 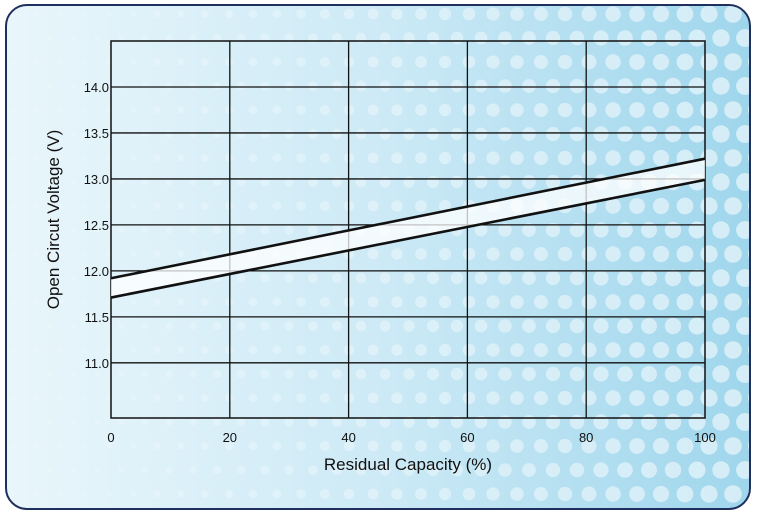 I want to click on y-tick-label: 14.0, so click(x=96, y=87).